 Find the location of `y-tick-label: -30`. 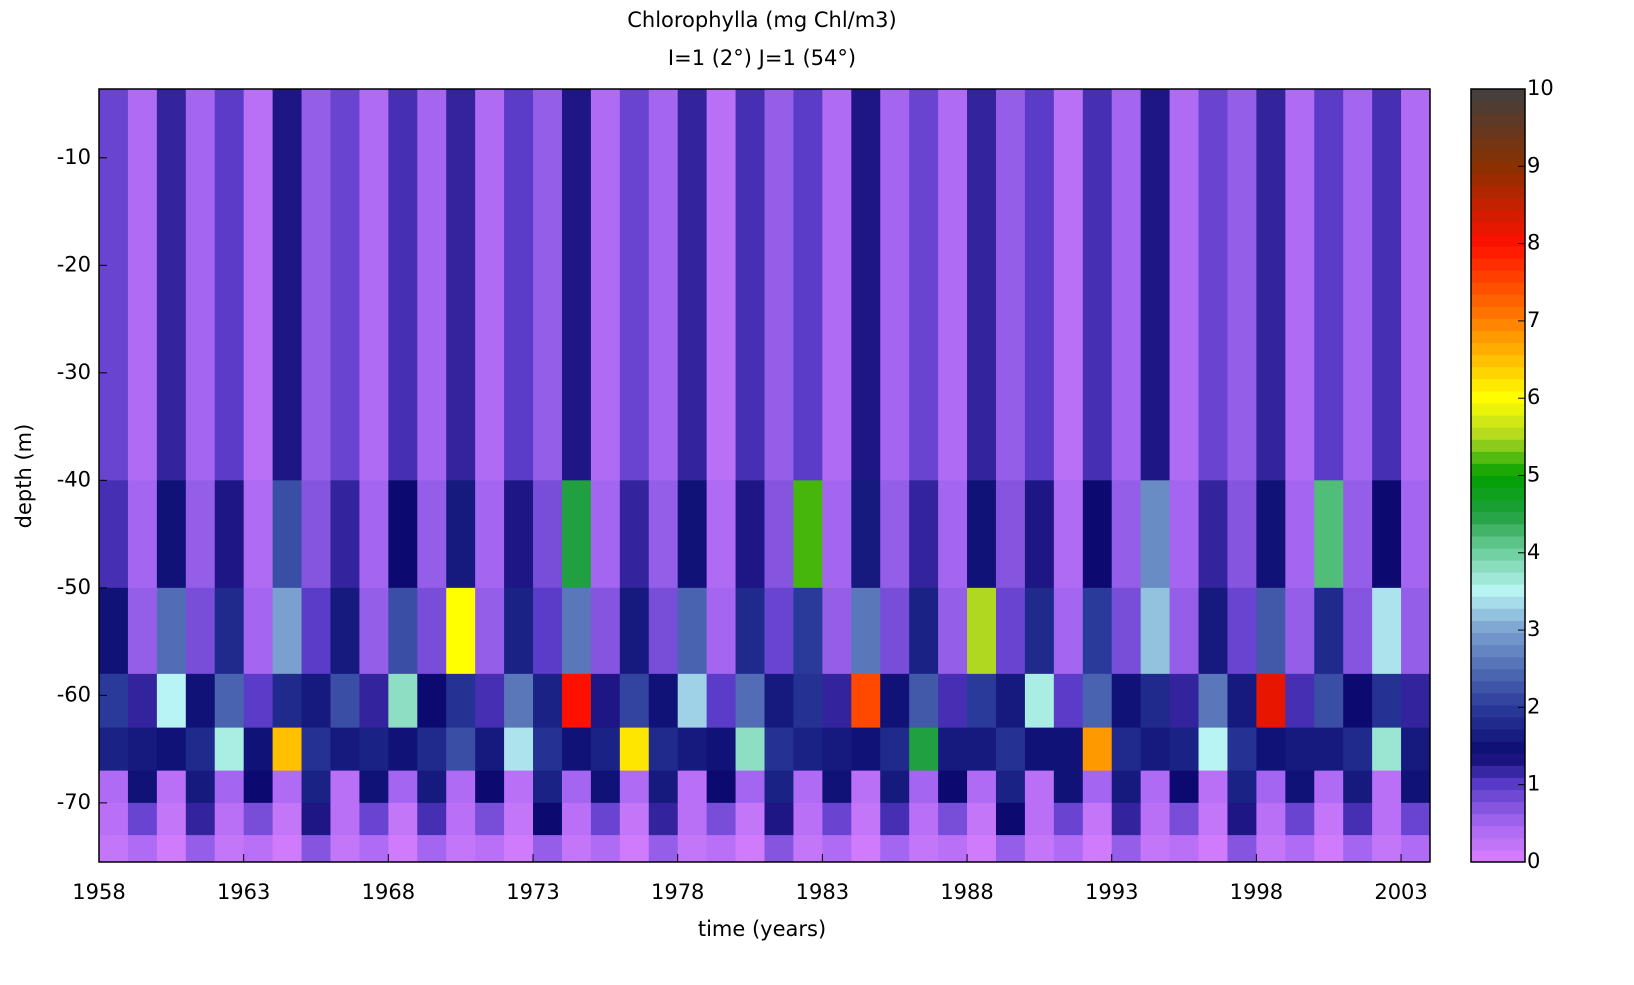

y-tick-label: -30 is located at coordinates (74, 372).